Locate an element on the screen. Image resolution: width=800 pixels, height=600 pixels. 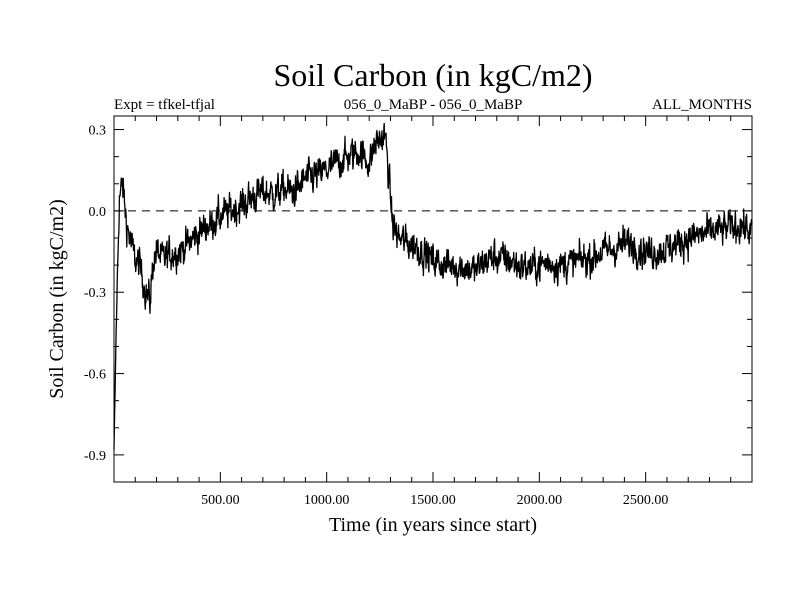
y-axis-label: Soil Carbon (in kgC/m2) is located at coordinates (57, 298).